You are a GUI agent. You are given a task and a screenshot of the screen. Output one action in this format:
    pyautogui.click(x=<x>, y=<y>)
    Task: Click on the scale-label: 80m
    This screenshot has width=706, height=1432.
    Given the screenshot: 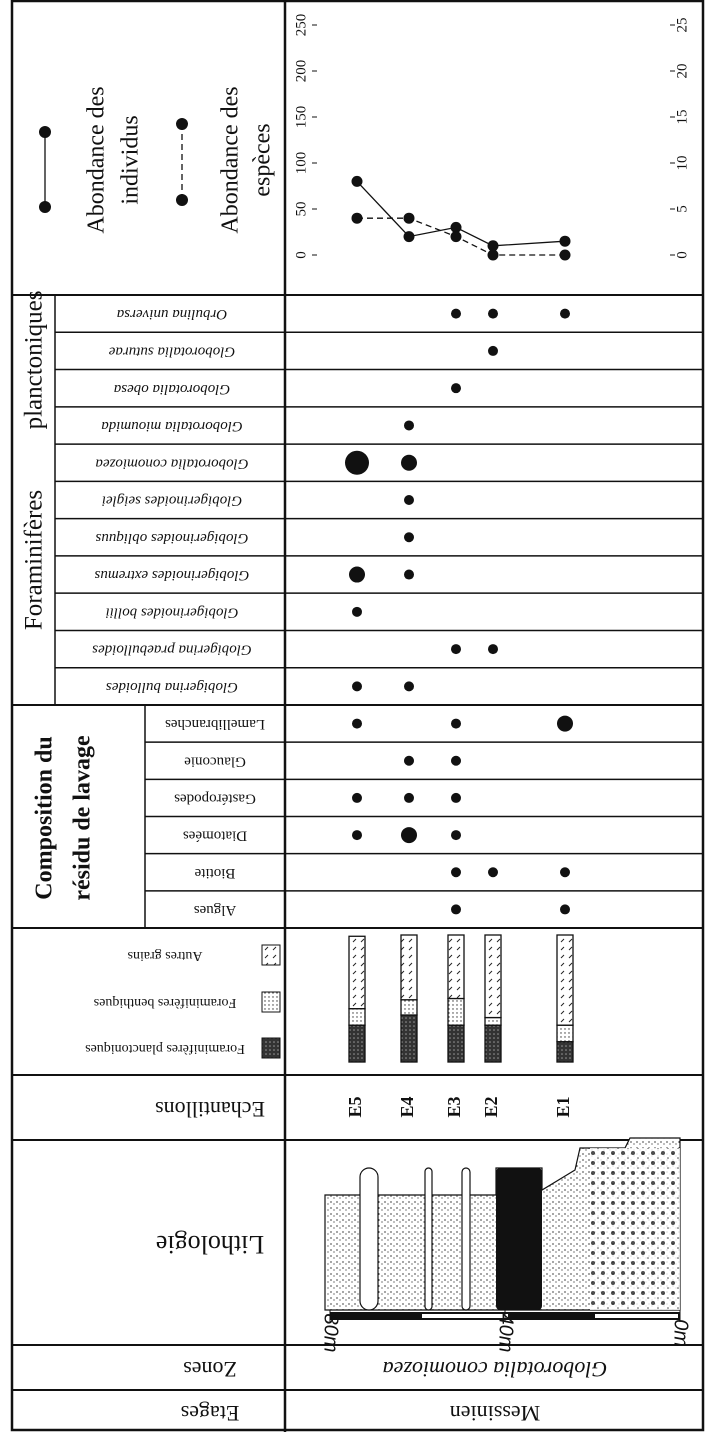 What is the action you would take?
    pyautogui.click(x=331, y=1333)
    